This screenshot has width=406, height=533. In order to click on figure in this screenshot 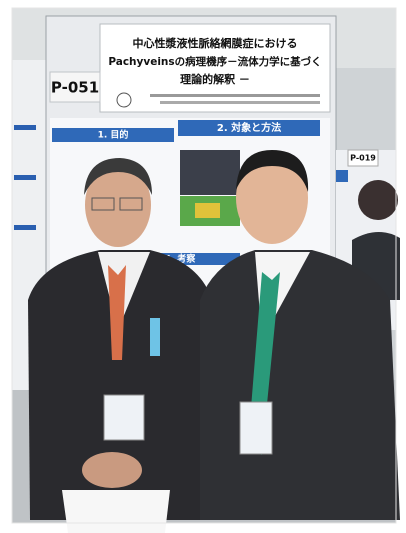, I will do `click(210, 172)`.